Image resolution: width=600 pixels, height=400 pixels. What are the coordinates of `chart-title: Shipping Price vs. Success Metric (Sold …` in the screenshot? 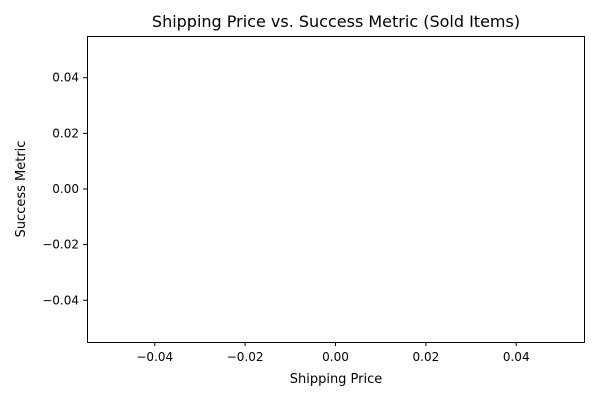 It's located at (336, 21).